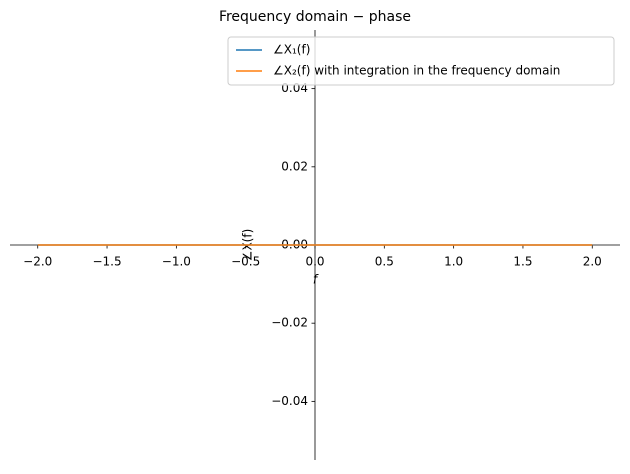  Describe the element at coordinates (289, 401) in the screenshot. I see `y-tick-label: −0.04` at that location.